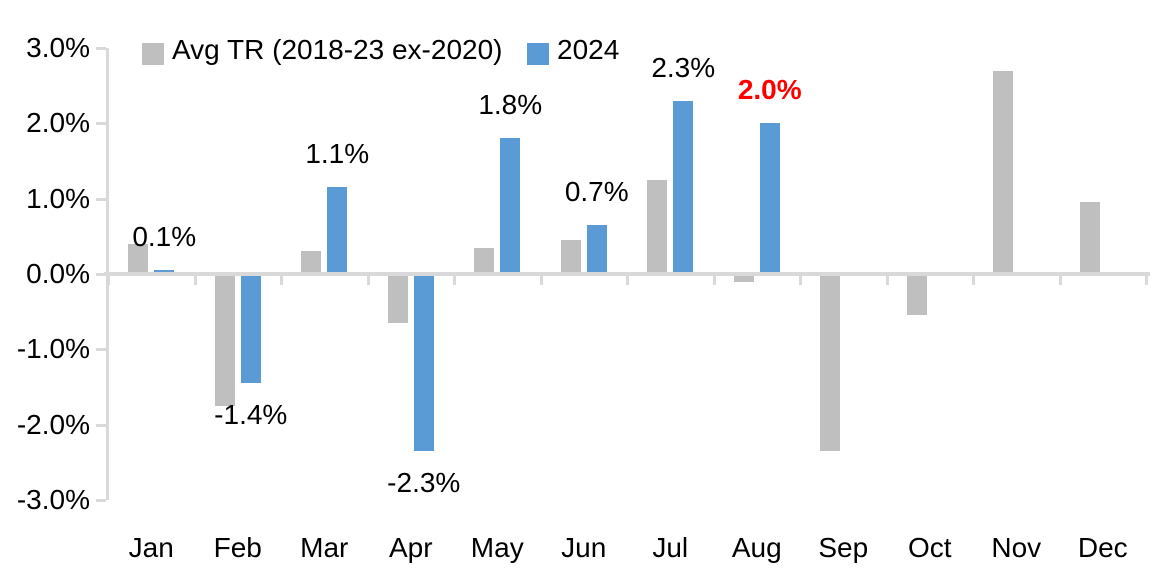 This screenshot has height=570, width=1152. I want to click on data-label-jun: 0.7%, so click(596, 192).